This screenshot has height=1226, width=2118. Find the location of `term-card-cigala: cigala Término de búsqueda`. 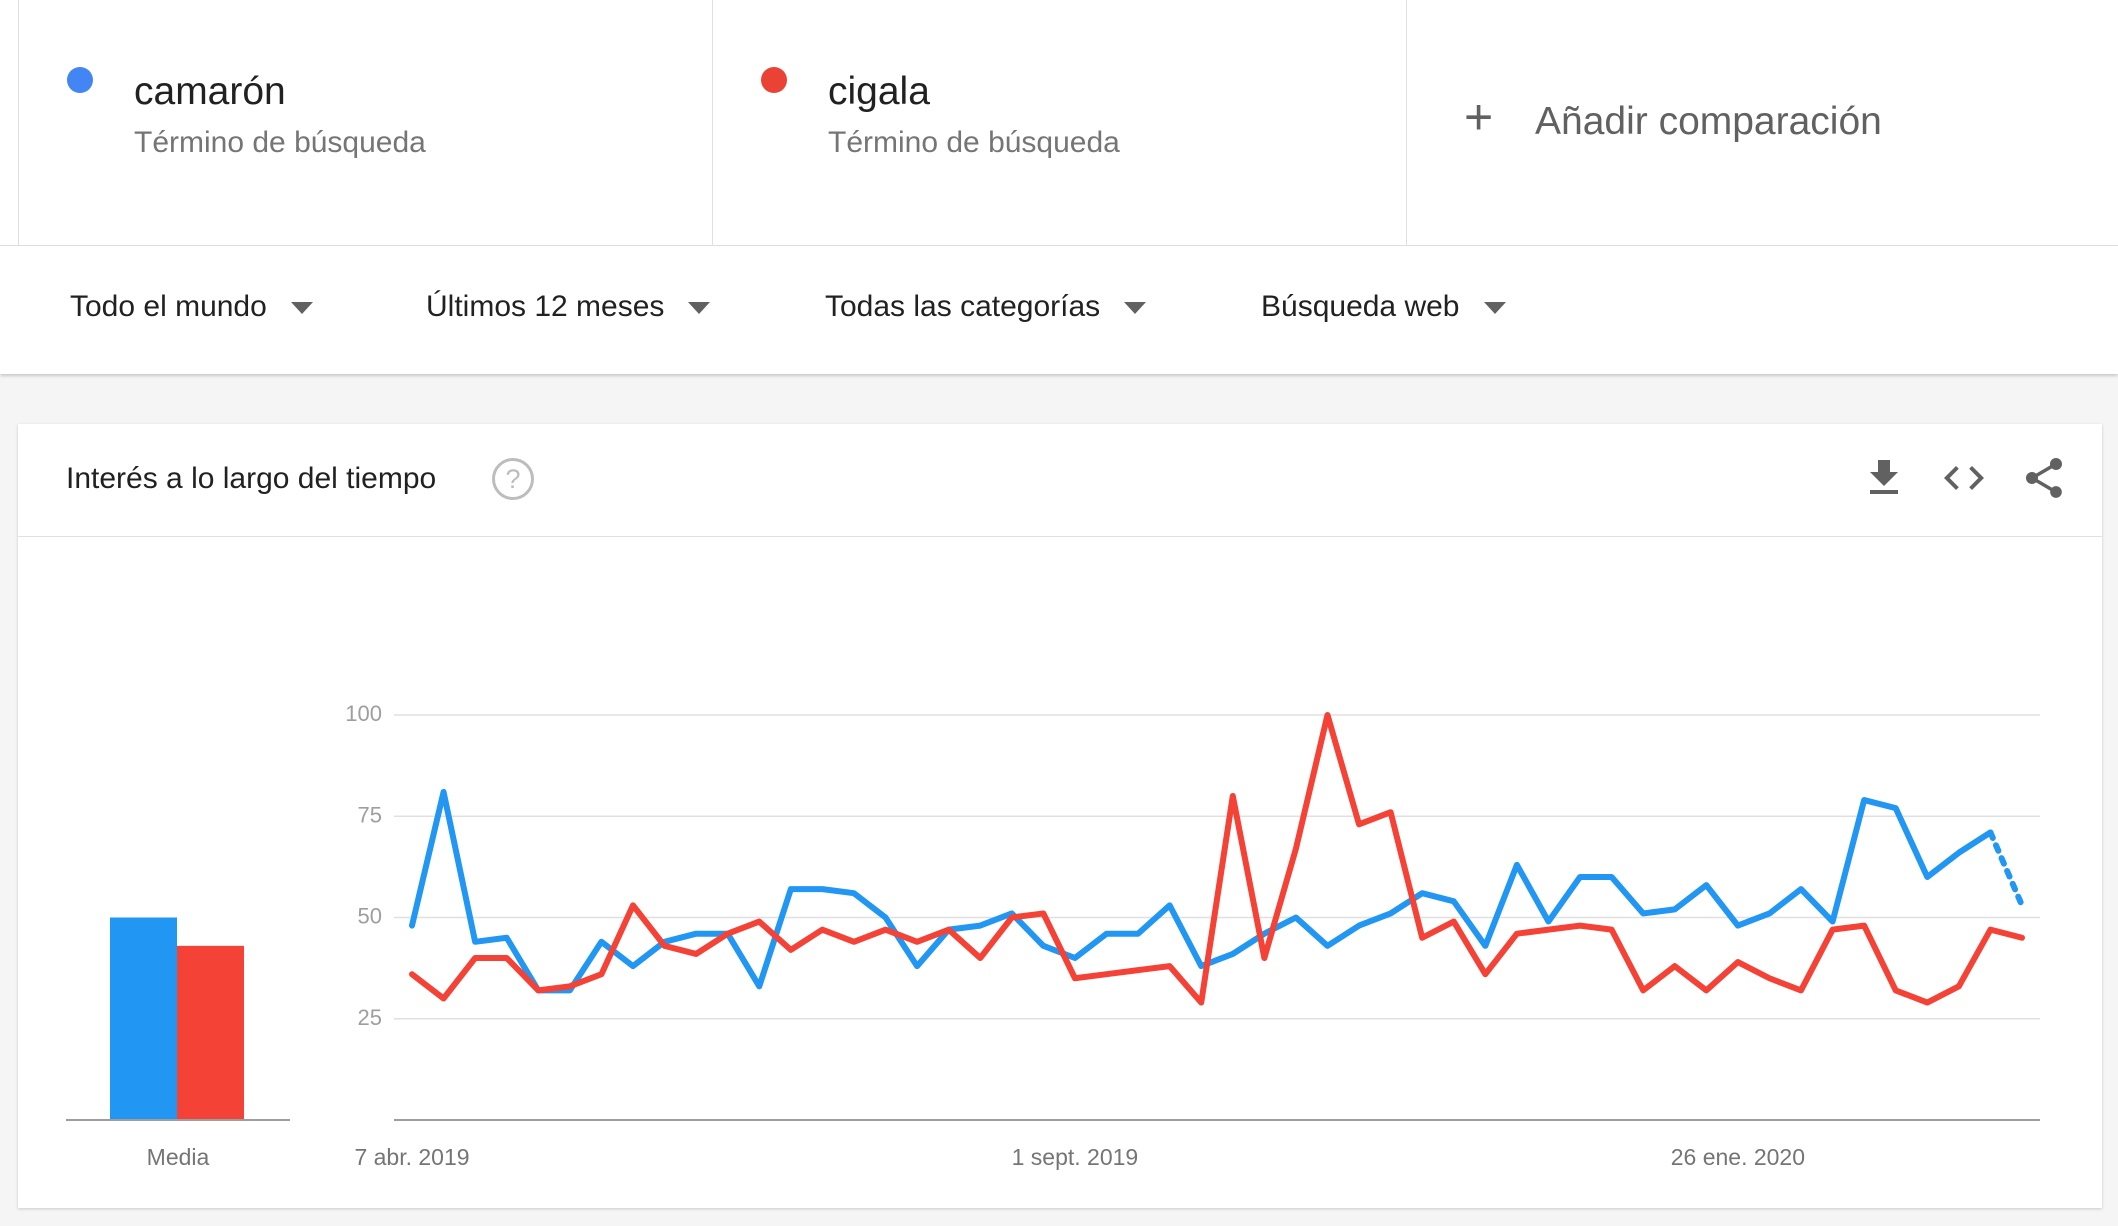

term-card-cigala: cigala Término de búsqueda is located at coordinates (1059, 122).